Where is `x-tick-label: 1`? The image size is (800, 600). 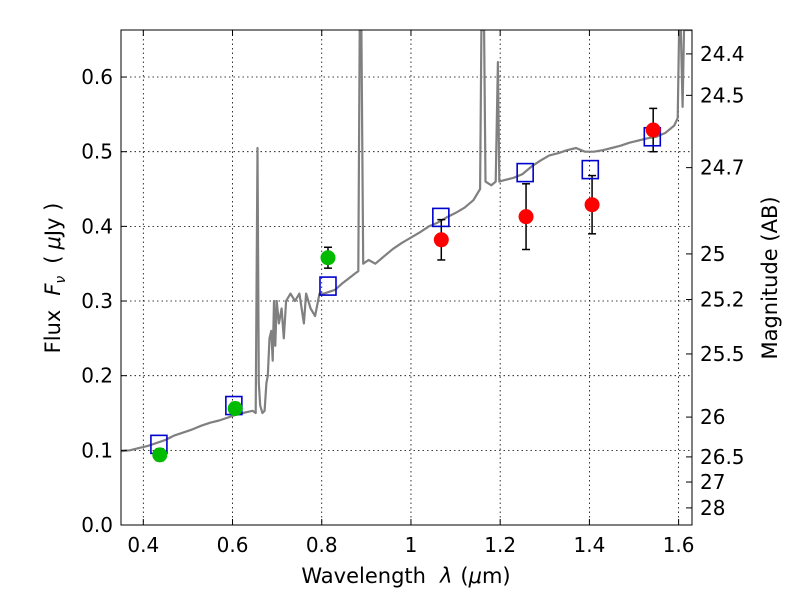
x-tick-label: 1 is located at coordinates (411, 545).